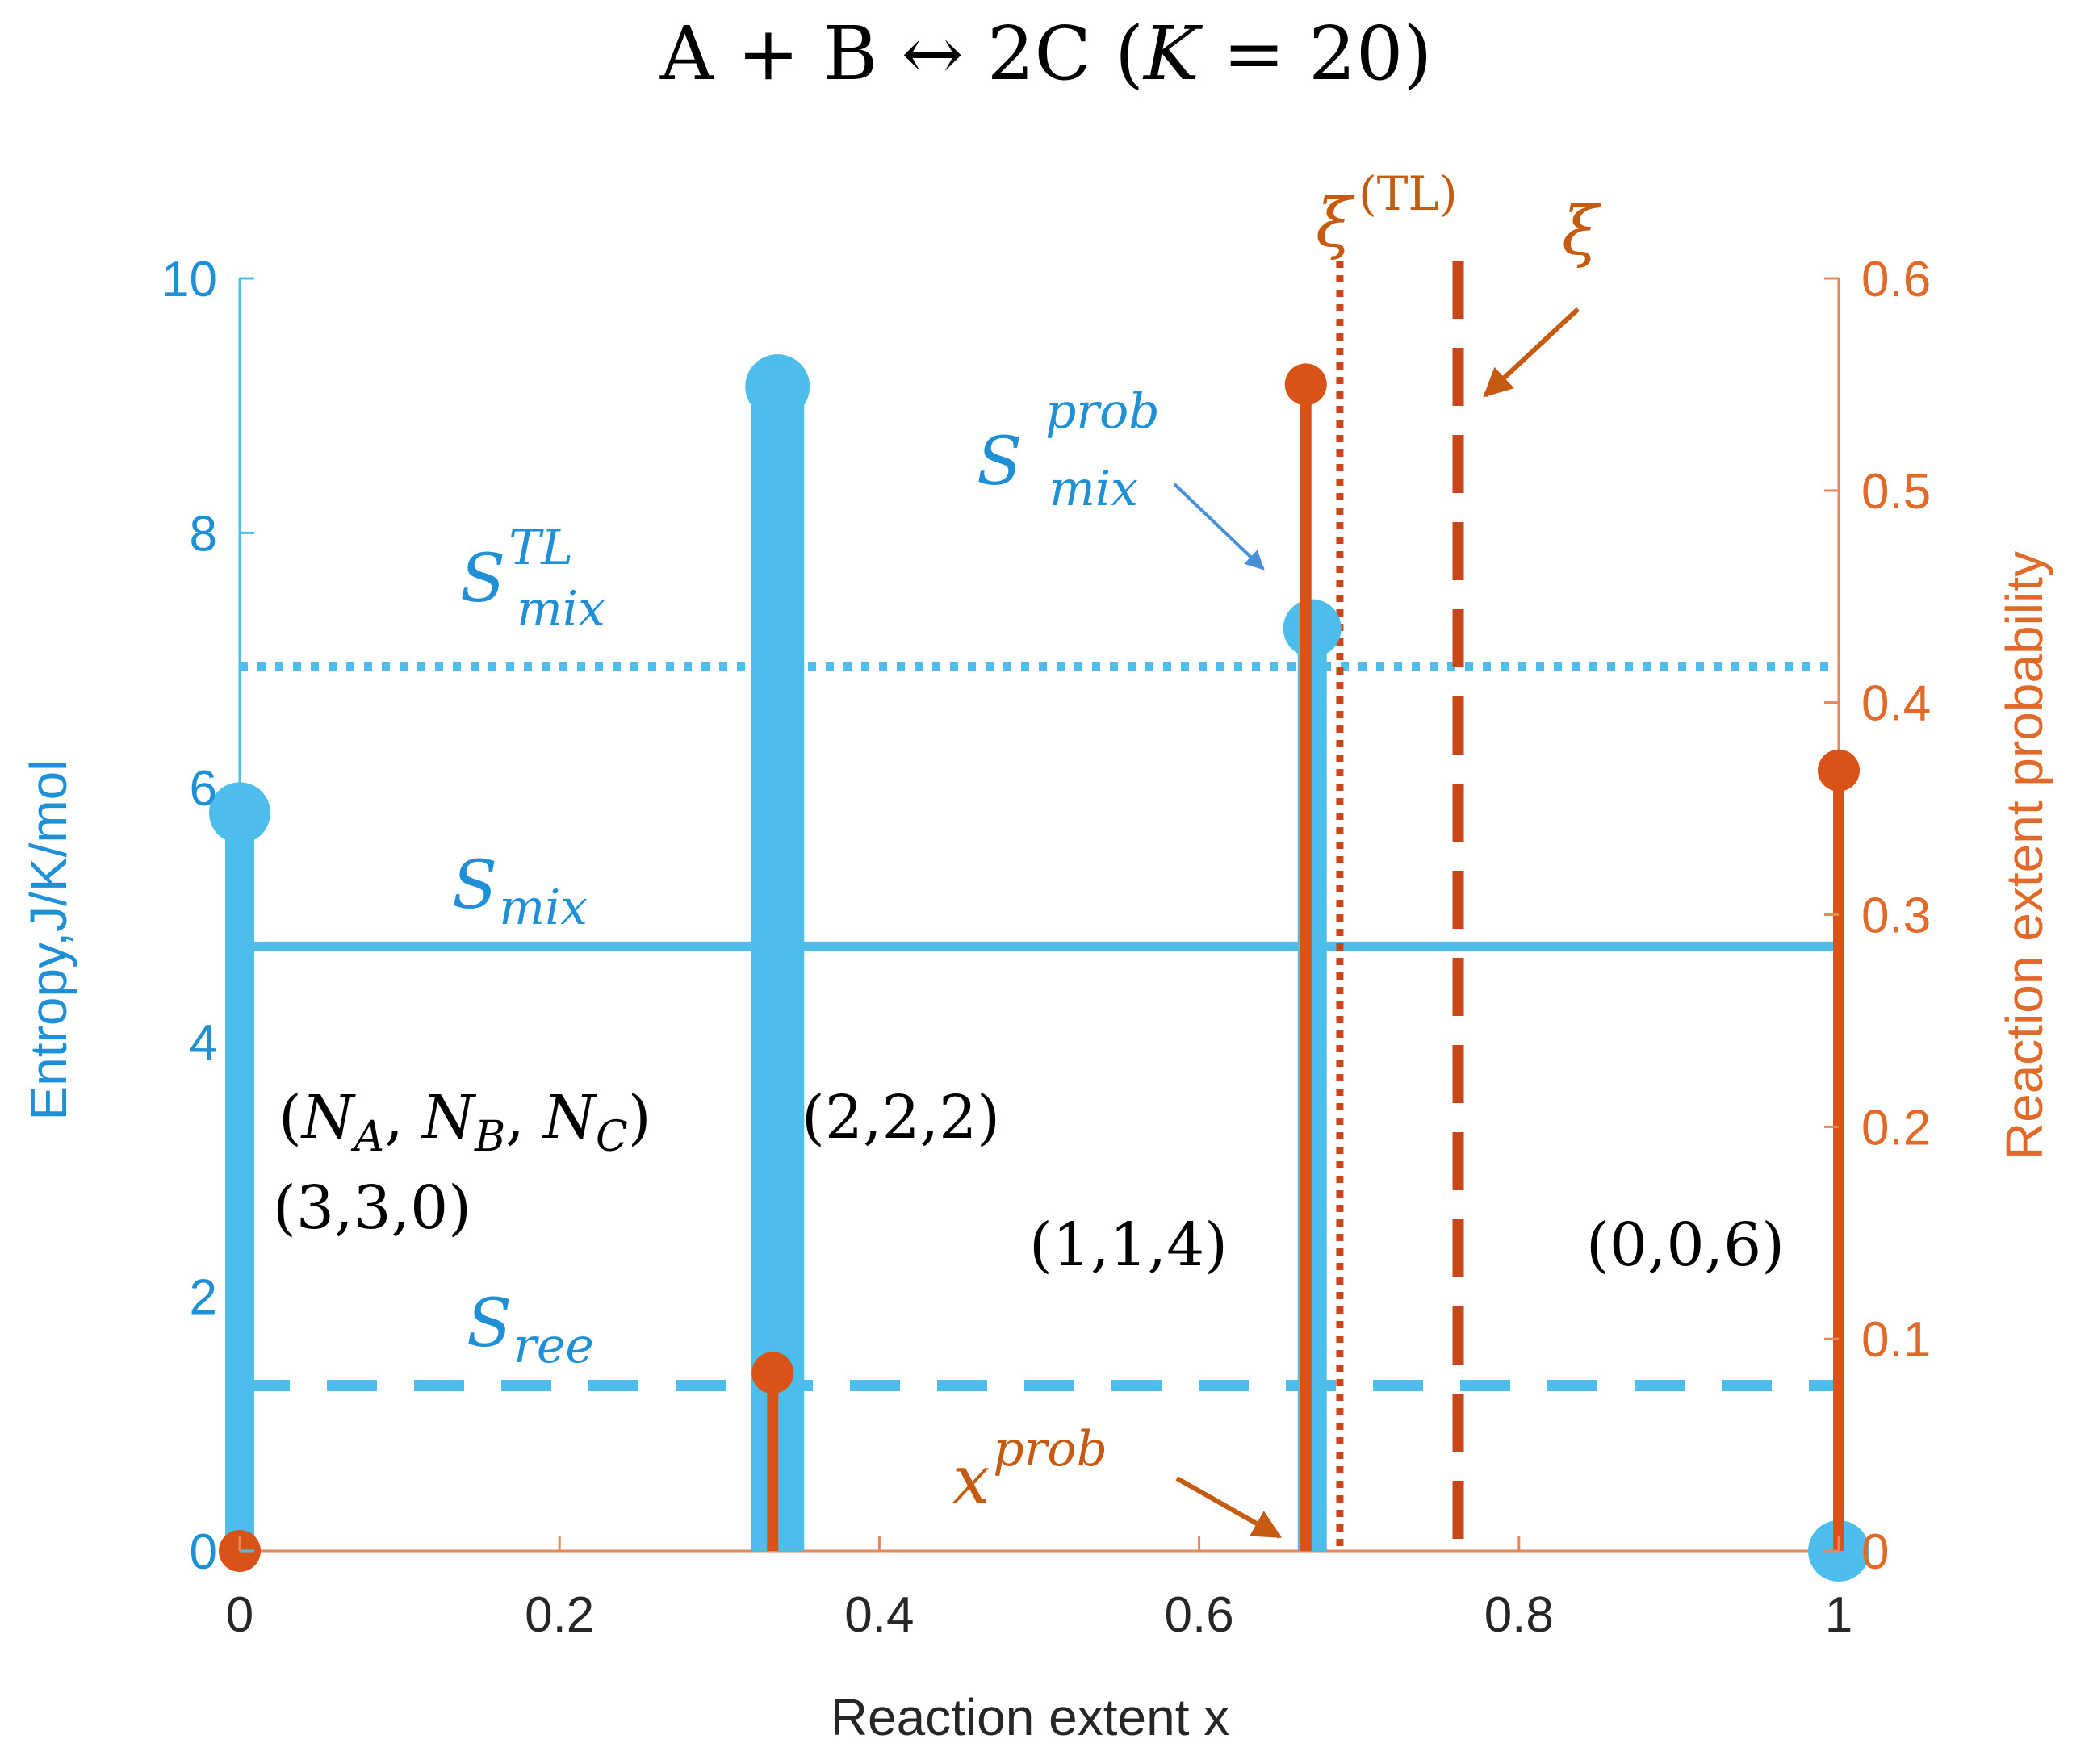 The height and width of the screenshot is (1764, 2093). Describe the element at coordinates (203, 1552) in the screenshot. I see `y-left-tick-label: 0` at that location.